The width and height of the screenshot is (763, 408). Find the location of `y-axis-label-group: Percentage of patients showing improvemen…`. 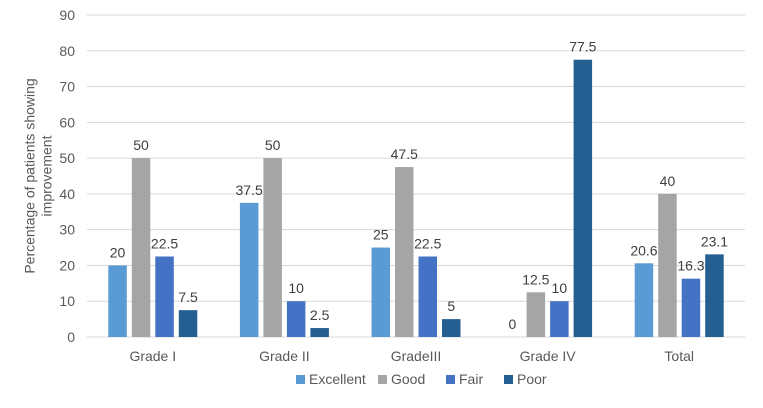

y-axis-label-group: Percentage of patients showing improvemen… is located at coordinates (38, 175).